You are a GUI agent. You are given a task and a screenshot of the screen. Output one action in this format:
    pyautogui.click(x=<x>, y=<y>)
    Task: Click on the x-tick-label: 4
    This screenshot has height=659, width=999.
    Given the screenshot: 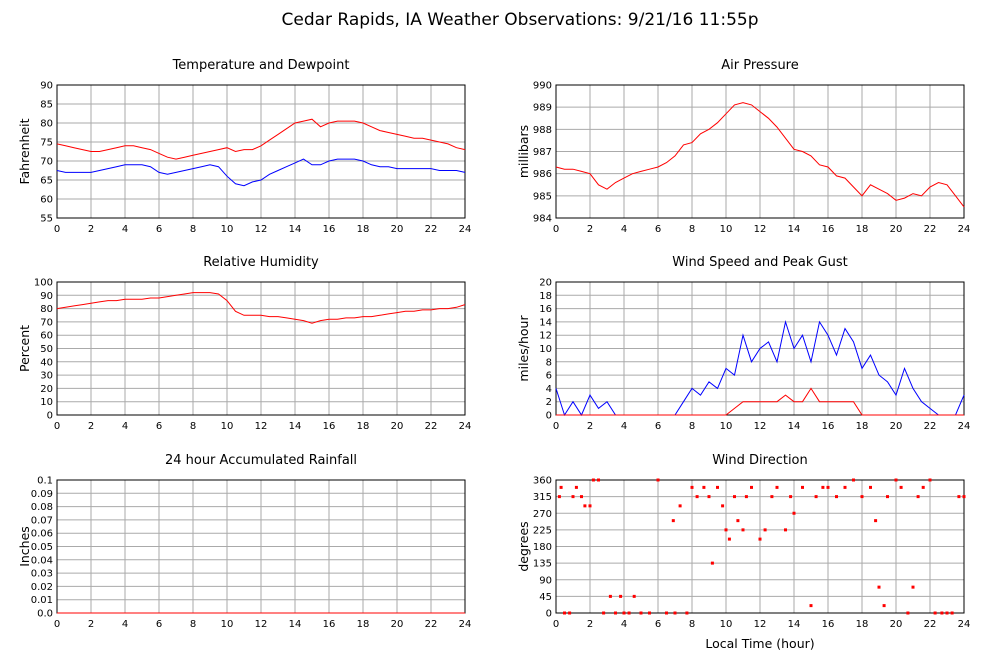 What is the action you would take?
    pyautogui.click(x=624, y=229)
    